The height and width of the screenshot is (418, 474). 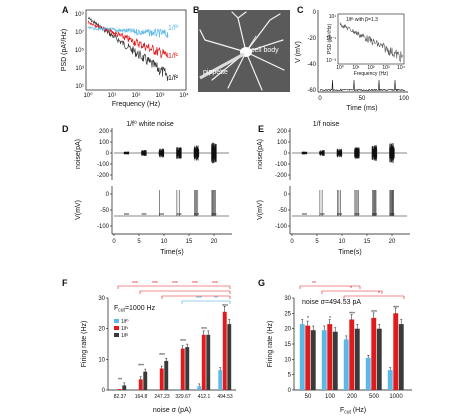 I want to click on panel-c-inset-label: 1/fᵝ with β=1.3, so click(x=362, y=20).